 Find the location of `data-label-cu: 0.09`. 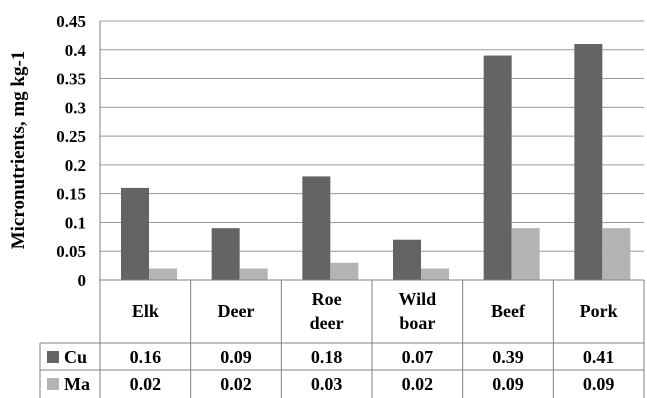

data-label-cu: 0.09 is located at coordinates (236, 357).